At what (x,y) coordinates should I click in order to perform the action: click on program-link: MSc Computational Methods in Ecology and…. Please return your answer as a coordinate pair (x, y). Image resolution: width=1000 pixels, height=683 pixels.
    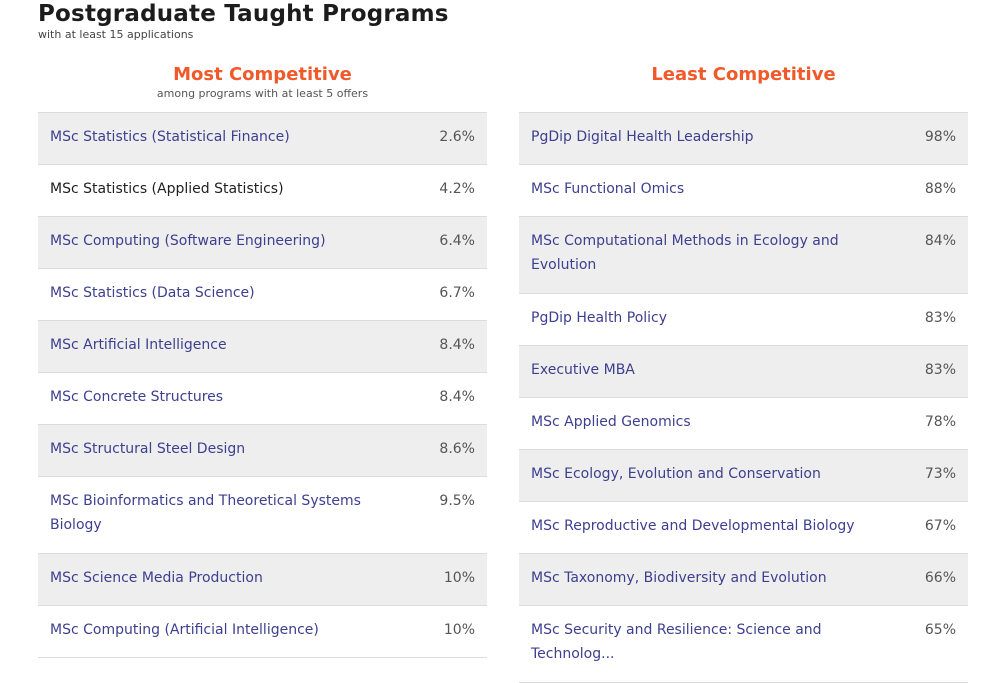
    Looking at the image, I should click on (685, 253).